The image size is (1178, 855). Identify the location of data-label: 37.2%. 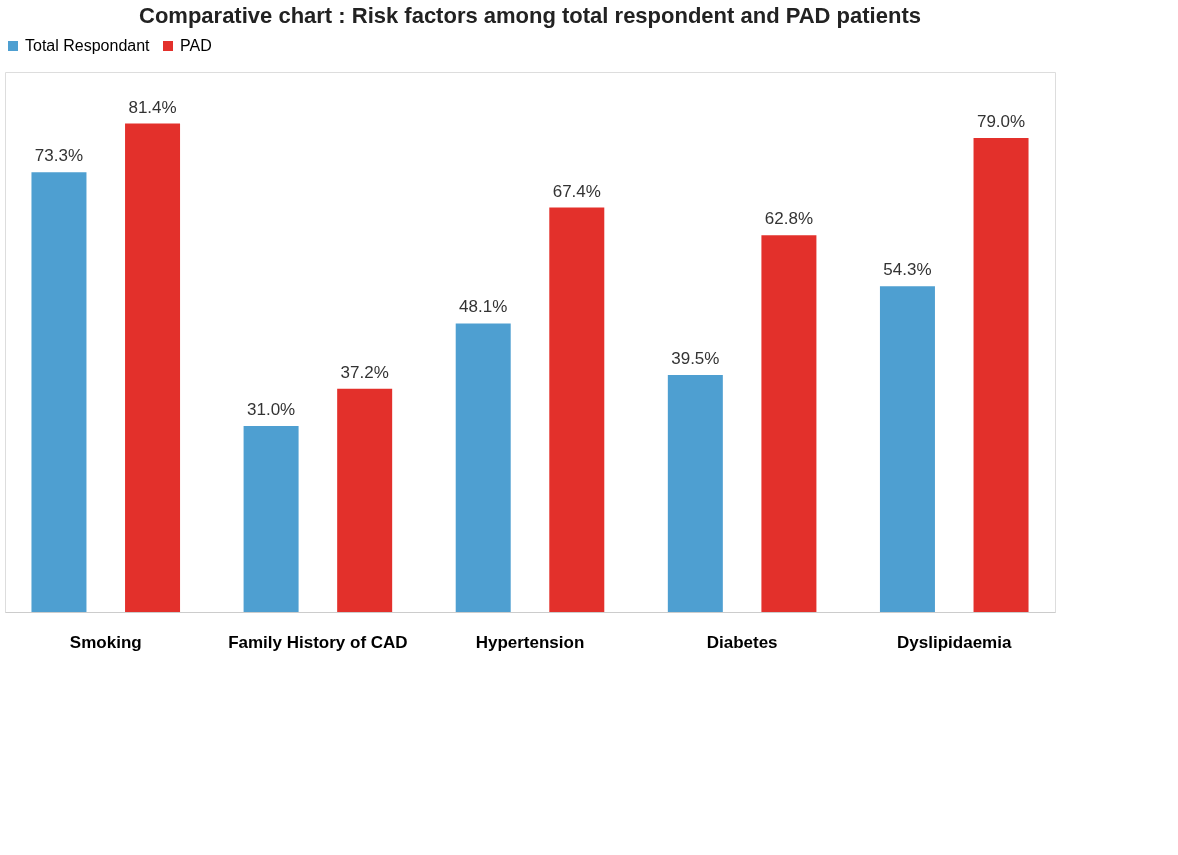
(364, 372).